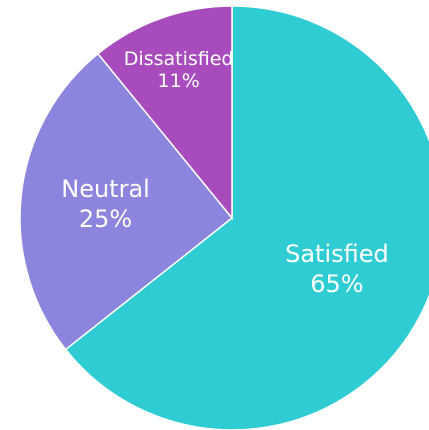  I want to click on pie-label-value: 25%, so click(105, 219).